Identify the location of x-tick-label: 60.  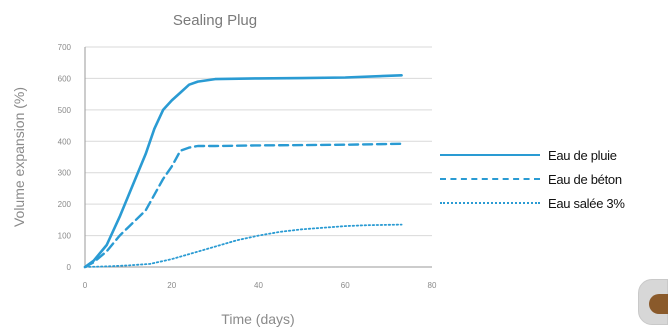
(345, 285).